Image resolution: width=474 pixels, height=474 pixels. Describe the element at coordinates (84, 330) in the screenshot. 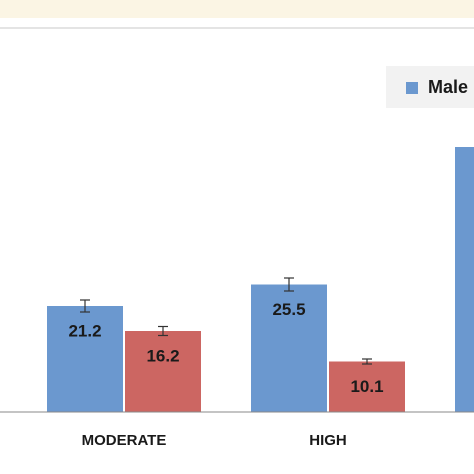

I see `value-label: 21.2` at that location.